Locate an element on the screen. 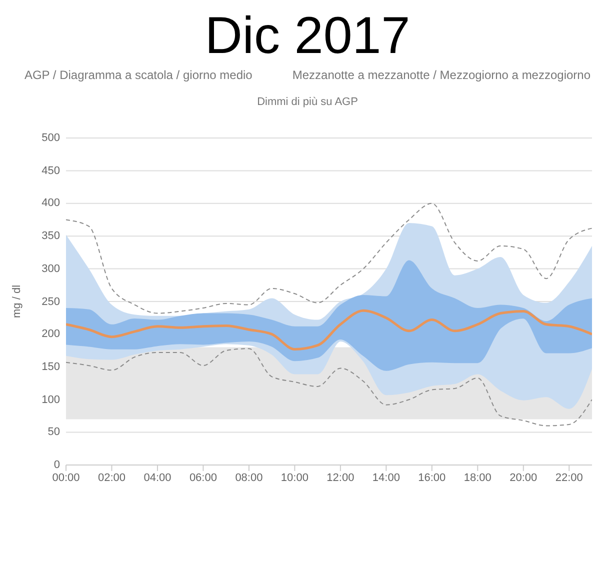  x-tick-label: 10:00 is located at coordinates (294, 478).